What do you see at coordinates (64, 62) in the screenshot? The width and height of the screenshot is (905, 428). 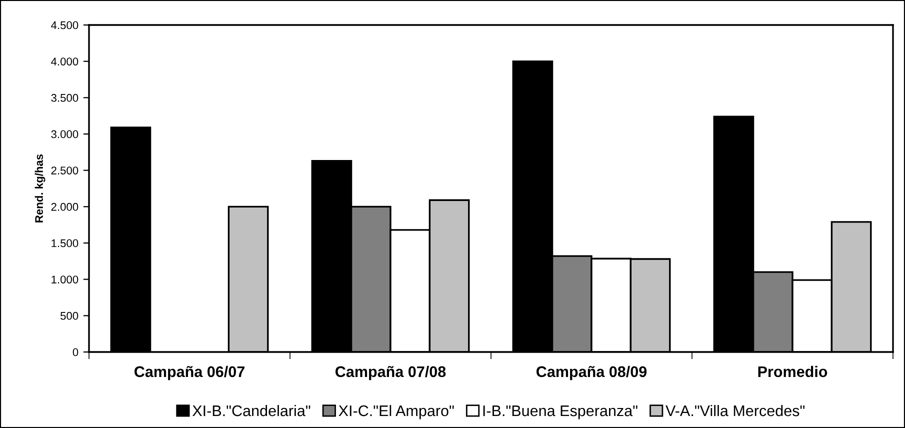 I see `y-tick-label: 4.000` at bounding box center [64, 62].